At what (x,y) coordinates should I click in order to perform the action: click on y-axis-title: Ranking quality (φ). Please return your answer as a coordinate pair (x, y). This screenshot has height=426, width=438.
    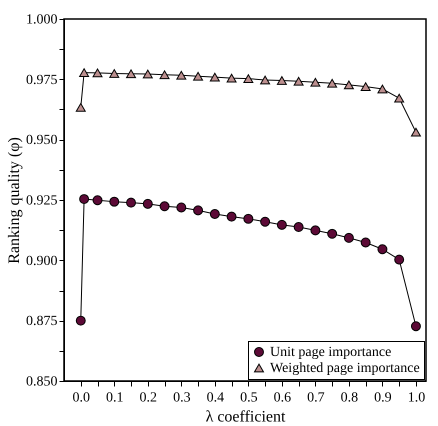
    Looking at the image, I should click on (14, 200).